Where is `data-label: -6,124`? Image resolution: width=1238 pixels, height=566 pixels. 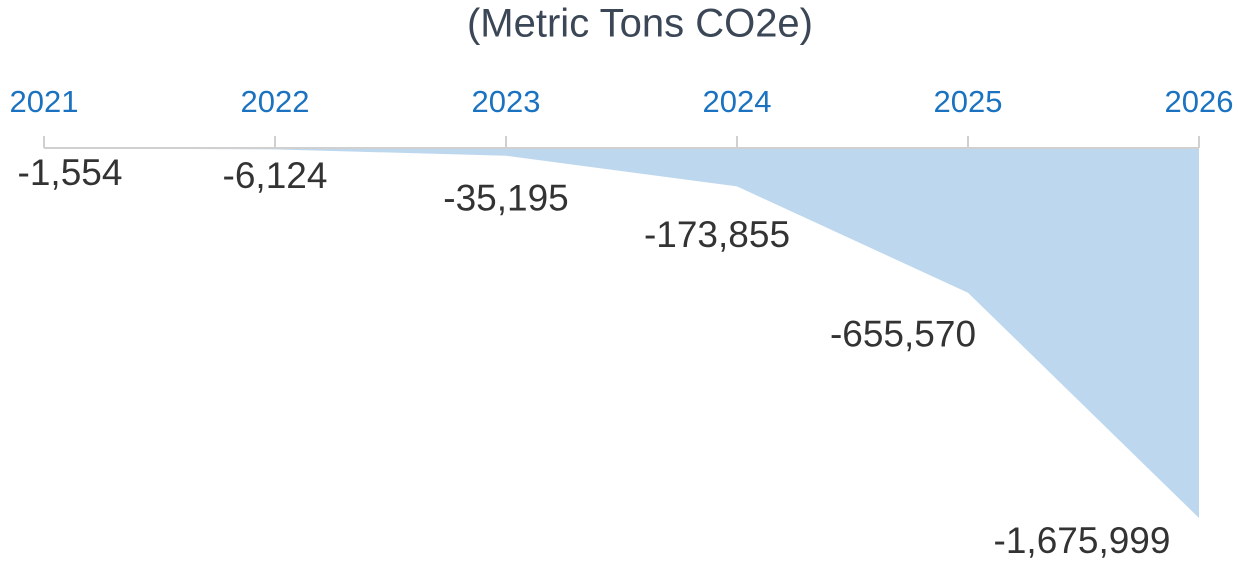
data-label: -6,124 is located at coordinates (275, 175).